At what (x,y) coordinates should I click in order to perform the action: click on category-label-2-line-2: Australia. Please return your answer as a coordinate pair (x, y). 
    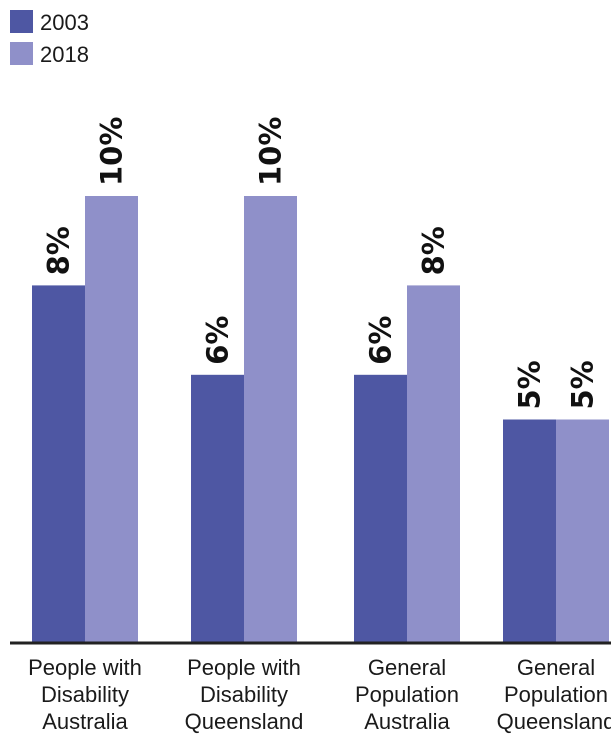
    Looking at the image, I should click on (407, 721).